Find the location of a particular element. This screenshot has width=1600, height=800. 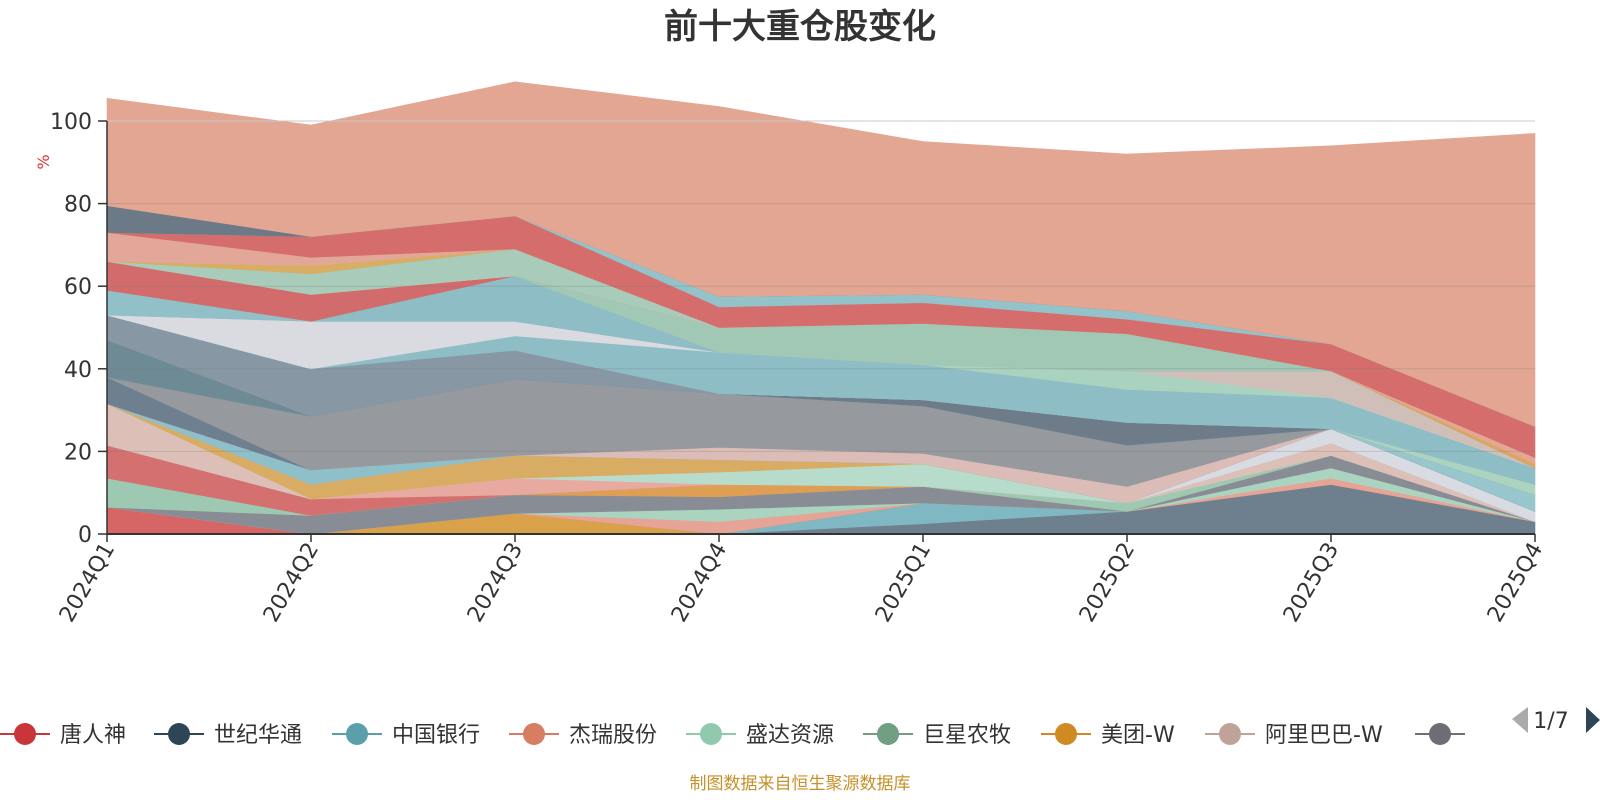

legend-item-4: 杰瑞股份 is located at coordinates (583, 735).